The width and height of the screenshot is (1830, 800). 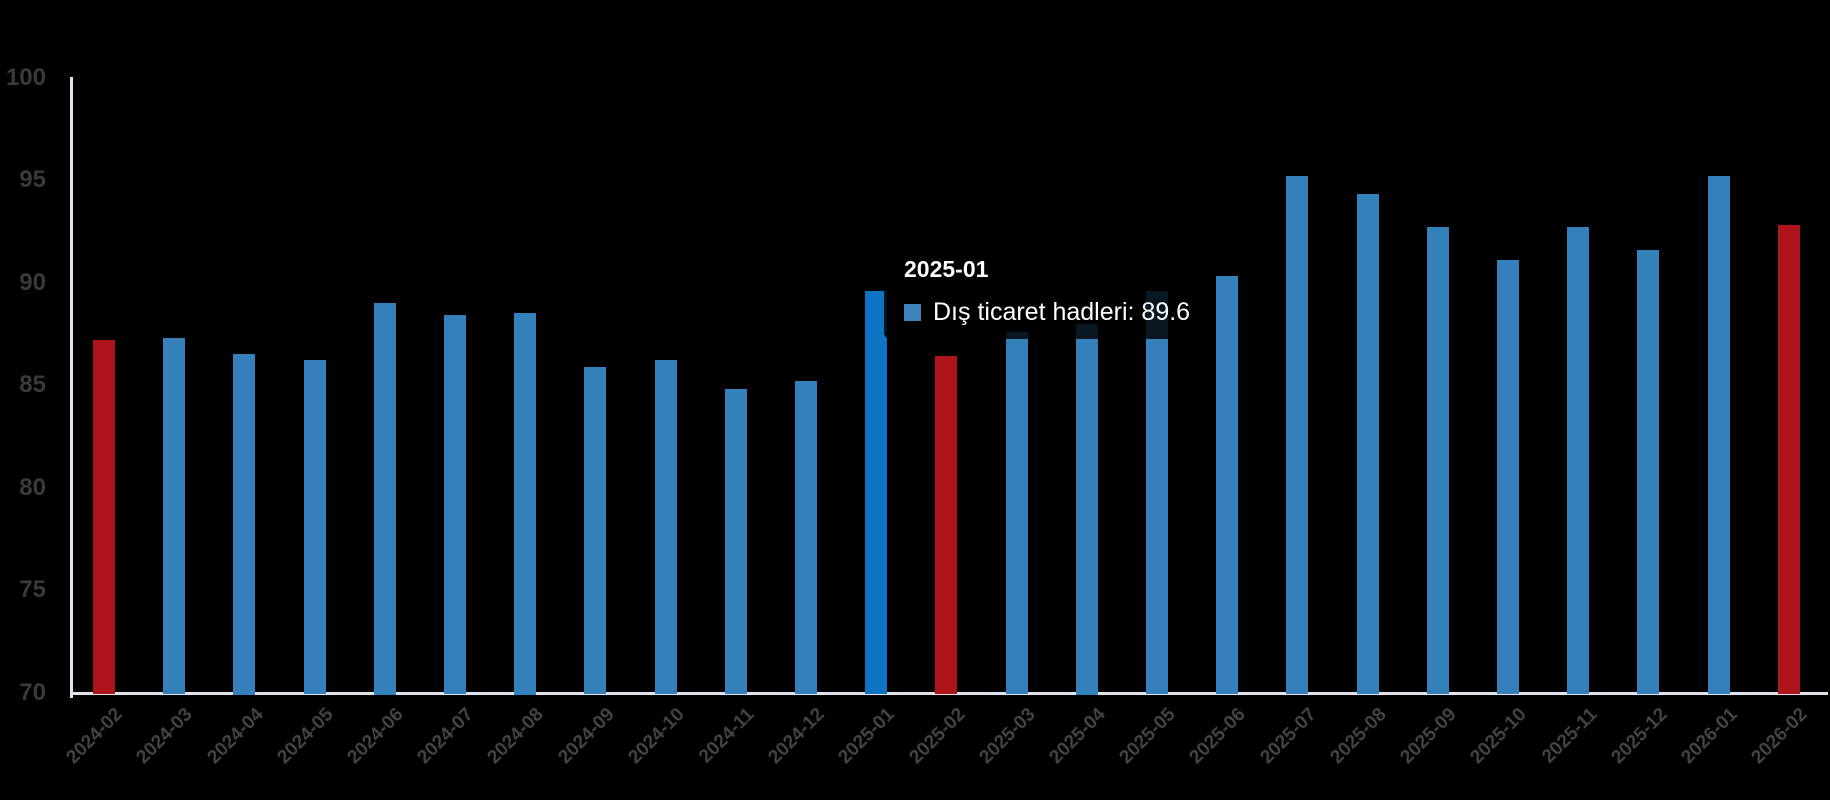 What do you see at coordinates (375, 736) in the screenshot?
I see `x-tick-label-2024-06: 2024-06` at bounding box center [375, 736].